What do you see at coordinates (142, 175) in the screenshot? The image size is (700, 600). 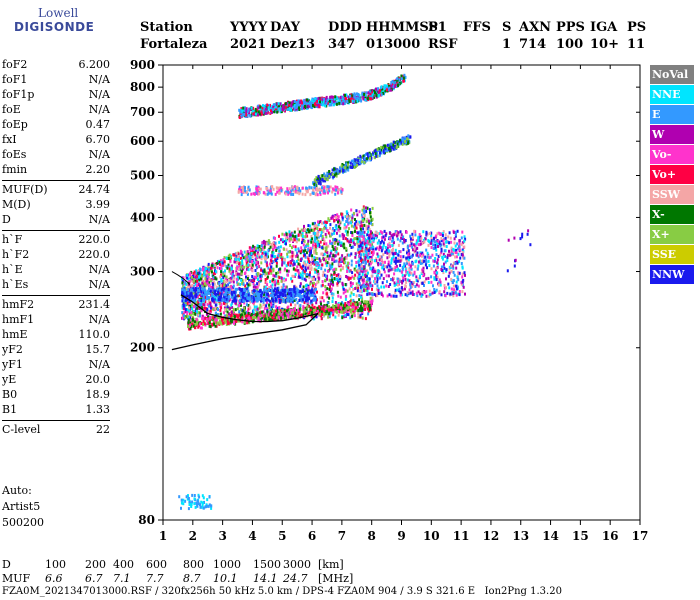 I see `y-tick-label: 500` at bounding box center [142, 175].